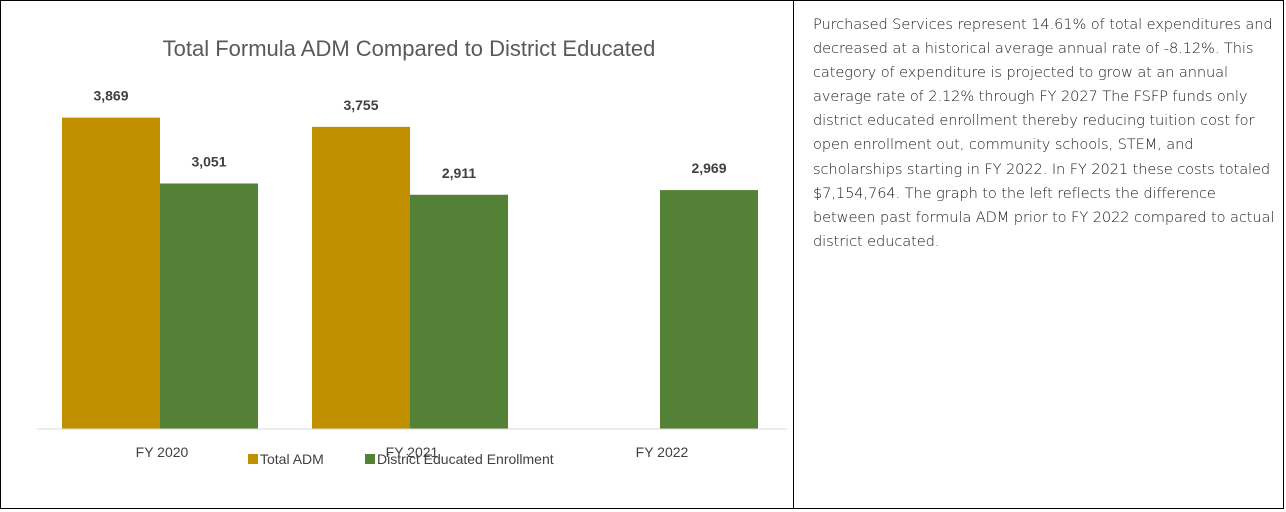 The height and width of the screenshot is (512, 1286). Describe the element at coordinates (292, 459) in the screenshot. I see `legend-label-total-adm: Total ADM` at that location.